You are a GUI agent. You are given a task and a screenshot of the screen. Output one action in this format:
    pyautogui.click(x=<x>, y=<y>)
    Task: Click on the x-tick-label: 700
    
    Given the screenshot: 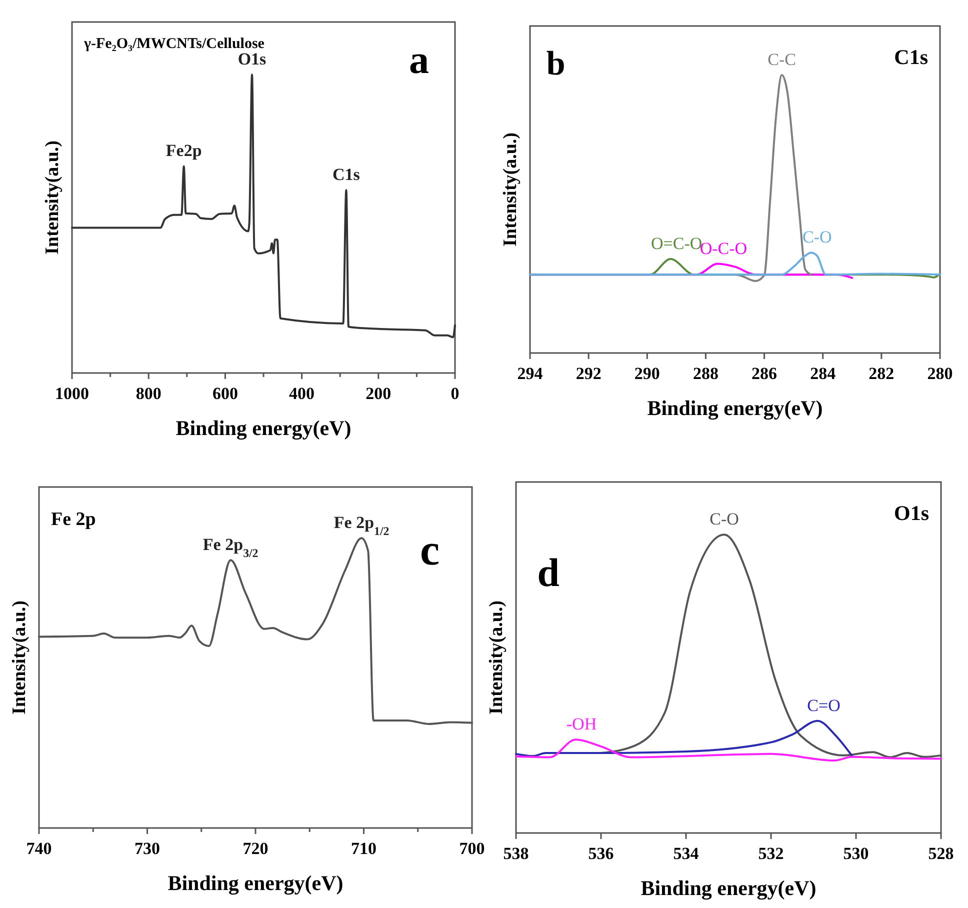 What is the action you would take?
    pyautogui.click(x=472, y=848)
    